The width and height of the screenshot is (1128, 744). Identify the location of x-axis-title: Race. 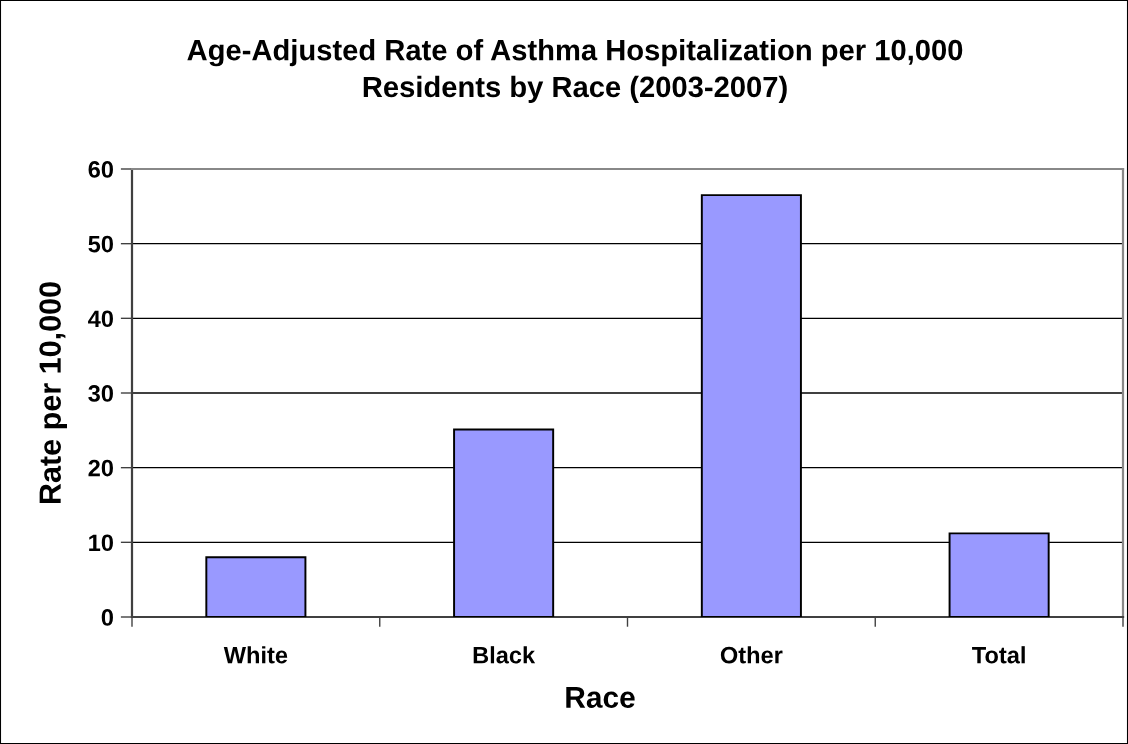
(600, 697).